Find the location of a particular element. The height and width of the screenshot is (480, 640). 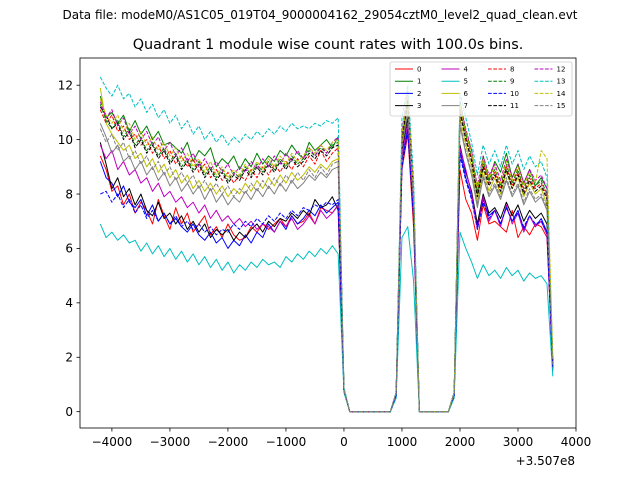

y-tick-label: 2 is located at coordinates (69, 358).